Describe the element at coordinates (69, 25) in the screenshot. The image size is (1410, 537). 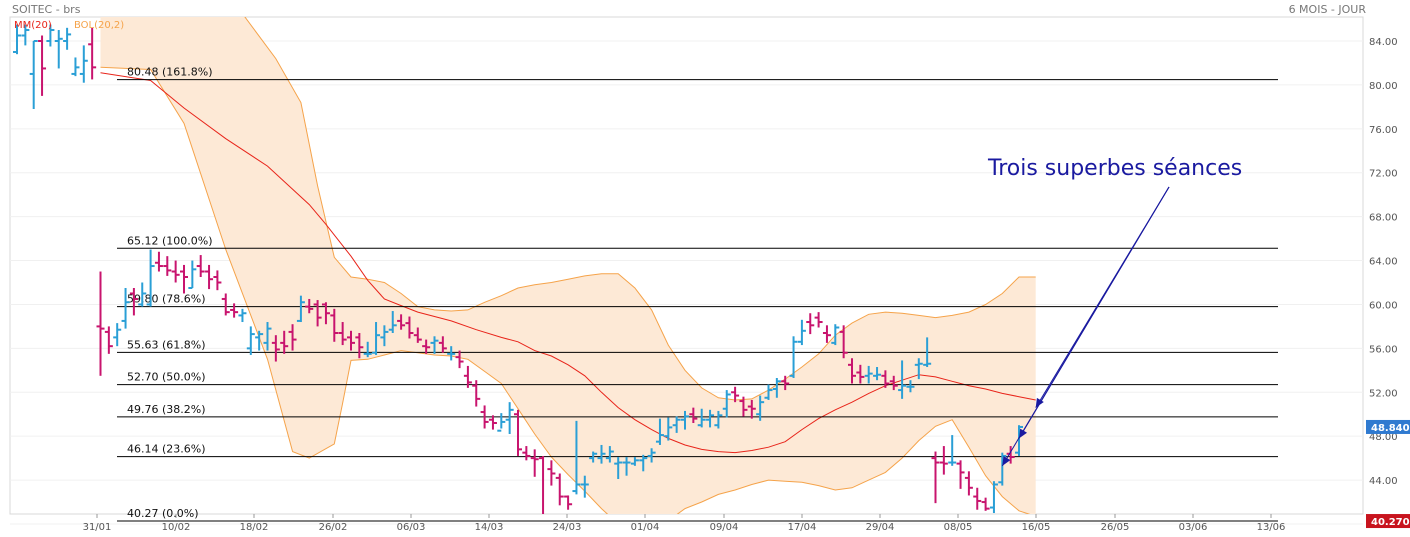
I see `legend: MM(20) BOL(20,2)` at that location.